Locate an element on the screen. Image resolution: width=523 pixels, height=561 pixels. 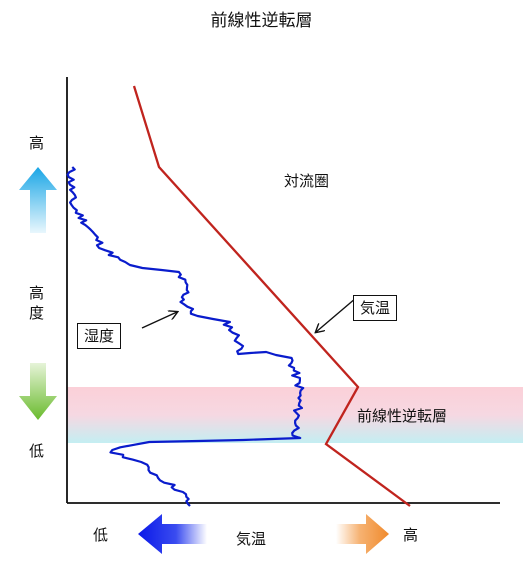
troposphere-label: 対流圏 is located at coordinates (307, 181).